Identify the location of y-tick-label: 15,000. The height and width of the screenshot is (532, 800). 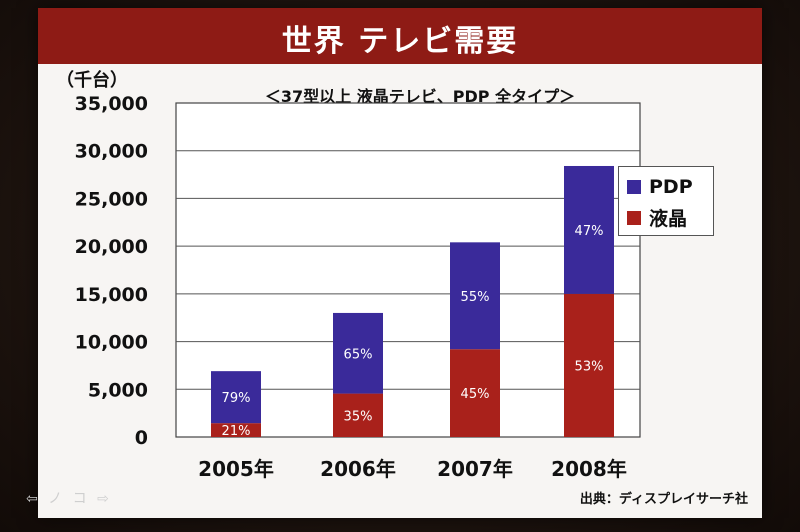
(111, 295).